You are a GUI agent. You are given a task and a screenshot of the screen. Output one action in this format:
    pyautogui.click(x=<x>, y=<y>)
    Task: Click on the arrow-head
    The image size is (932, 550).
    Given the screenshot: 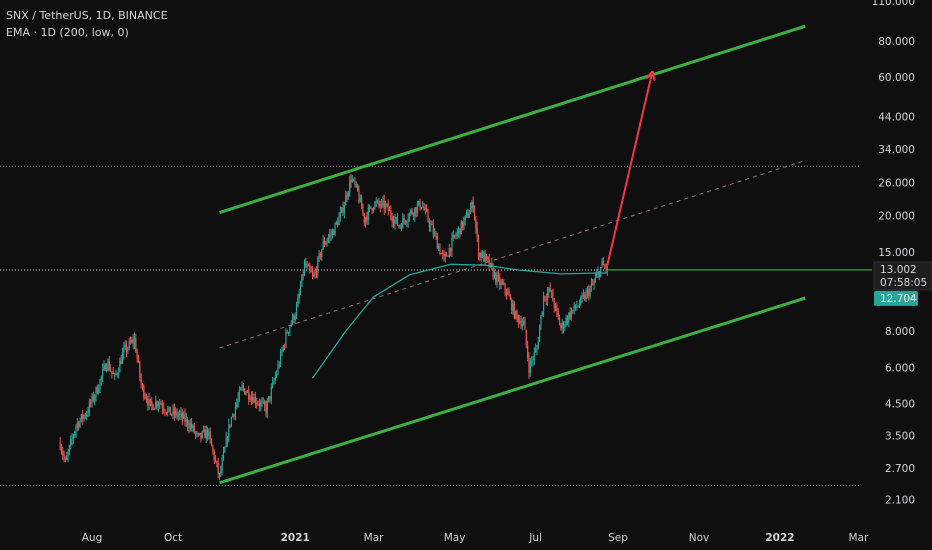 What is the action you would take?
    pyautogui.click(x=653, y=76)
    